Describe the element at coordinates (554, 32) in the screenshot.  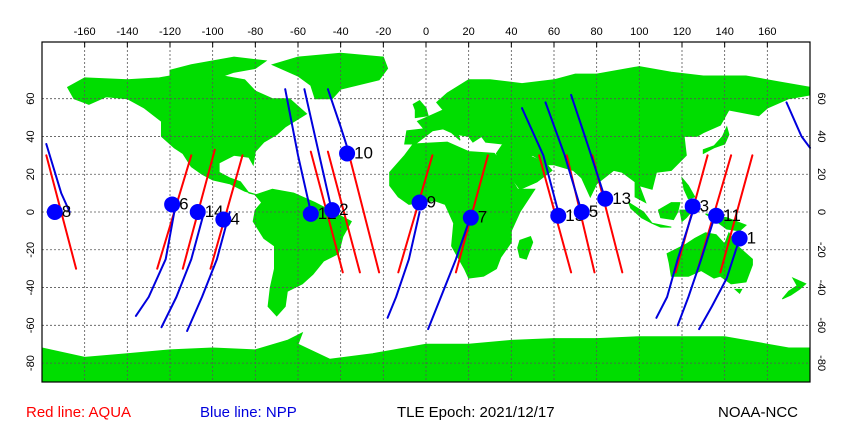
I see `lon-tick-label: 60` at that location.